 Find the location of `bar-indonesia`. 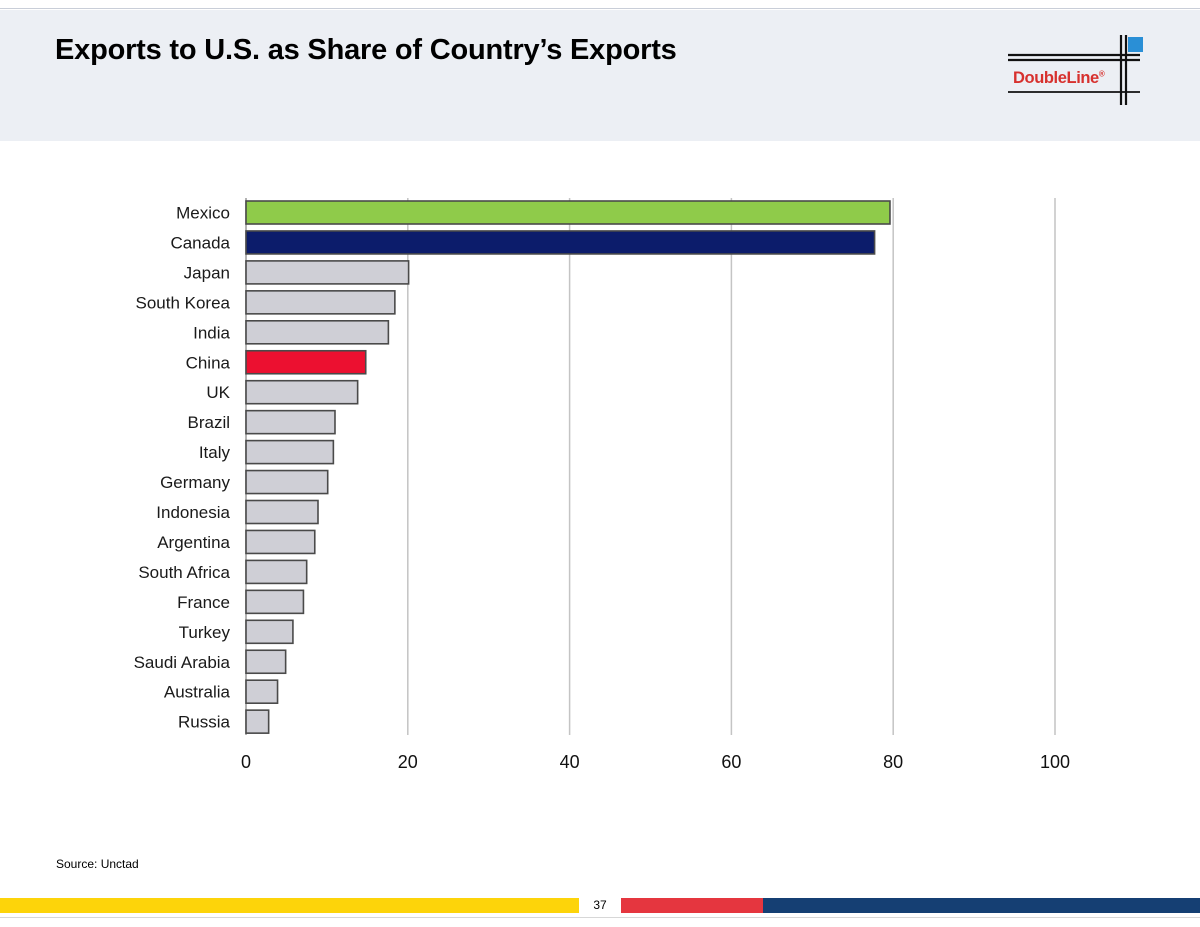

bar-indonesia is located at coordinates (282, 512).